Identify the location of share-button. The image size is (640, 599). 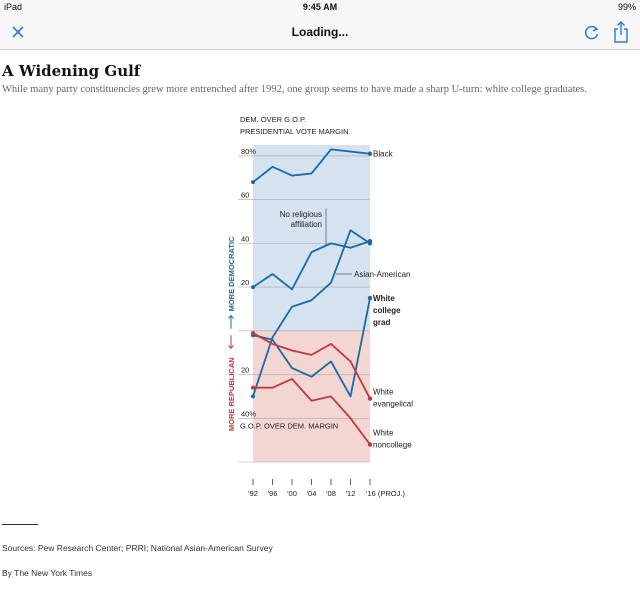
(621, 32).